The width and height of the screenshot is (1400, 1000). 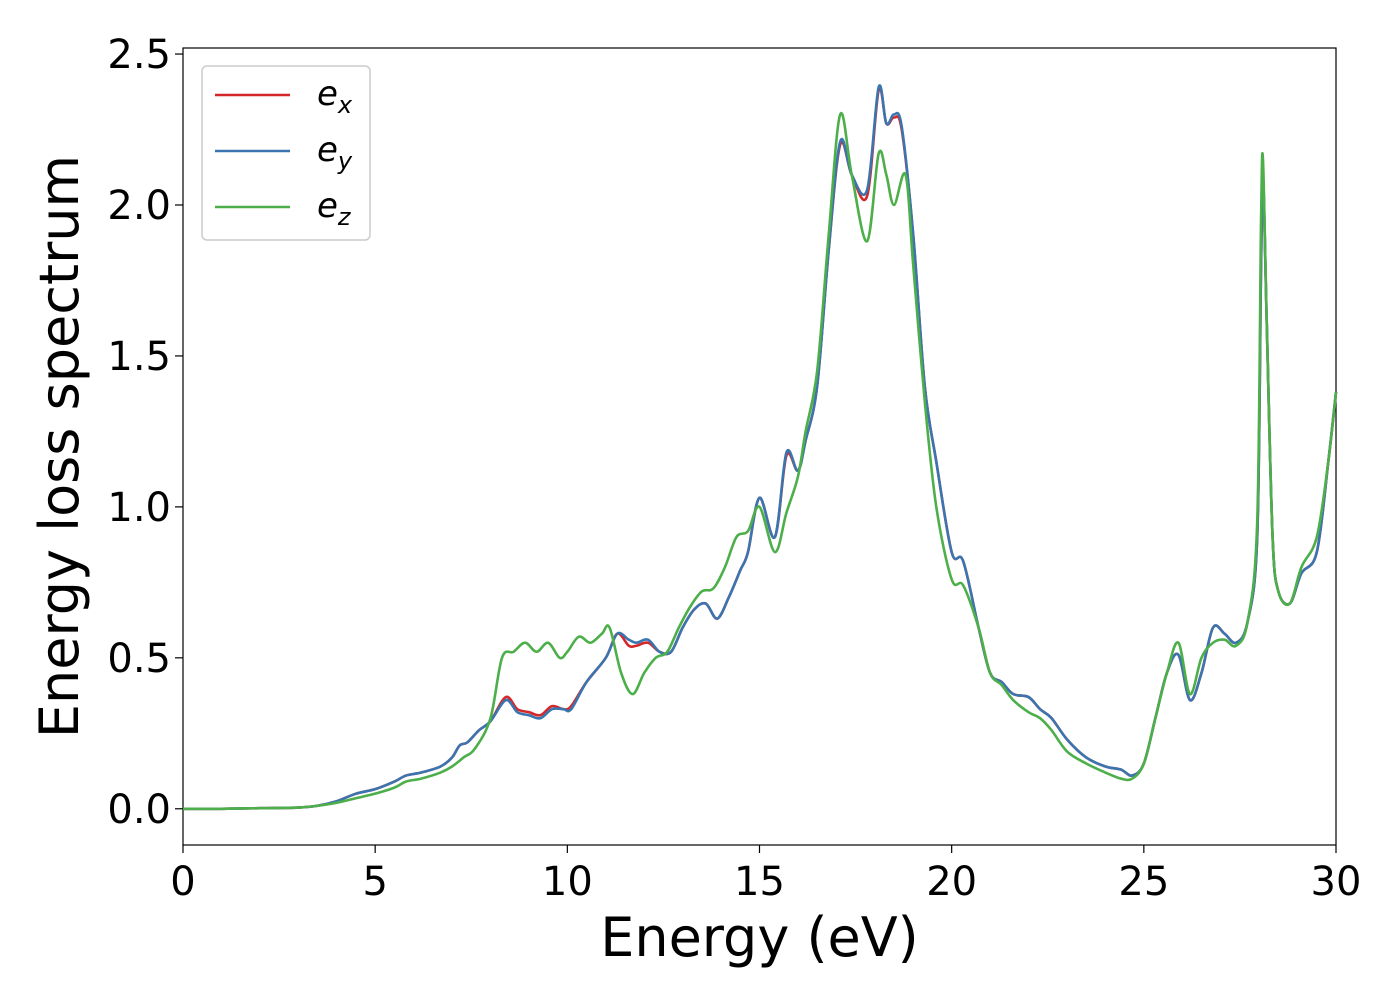 I want to click on legend-label-z: ez, so click(x=334, y=208).